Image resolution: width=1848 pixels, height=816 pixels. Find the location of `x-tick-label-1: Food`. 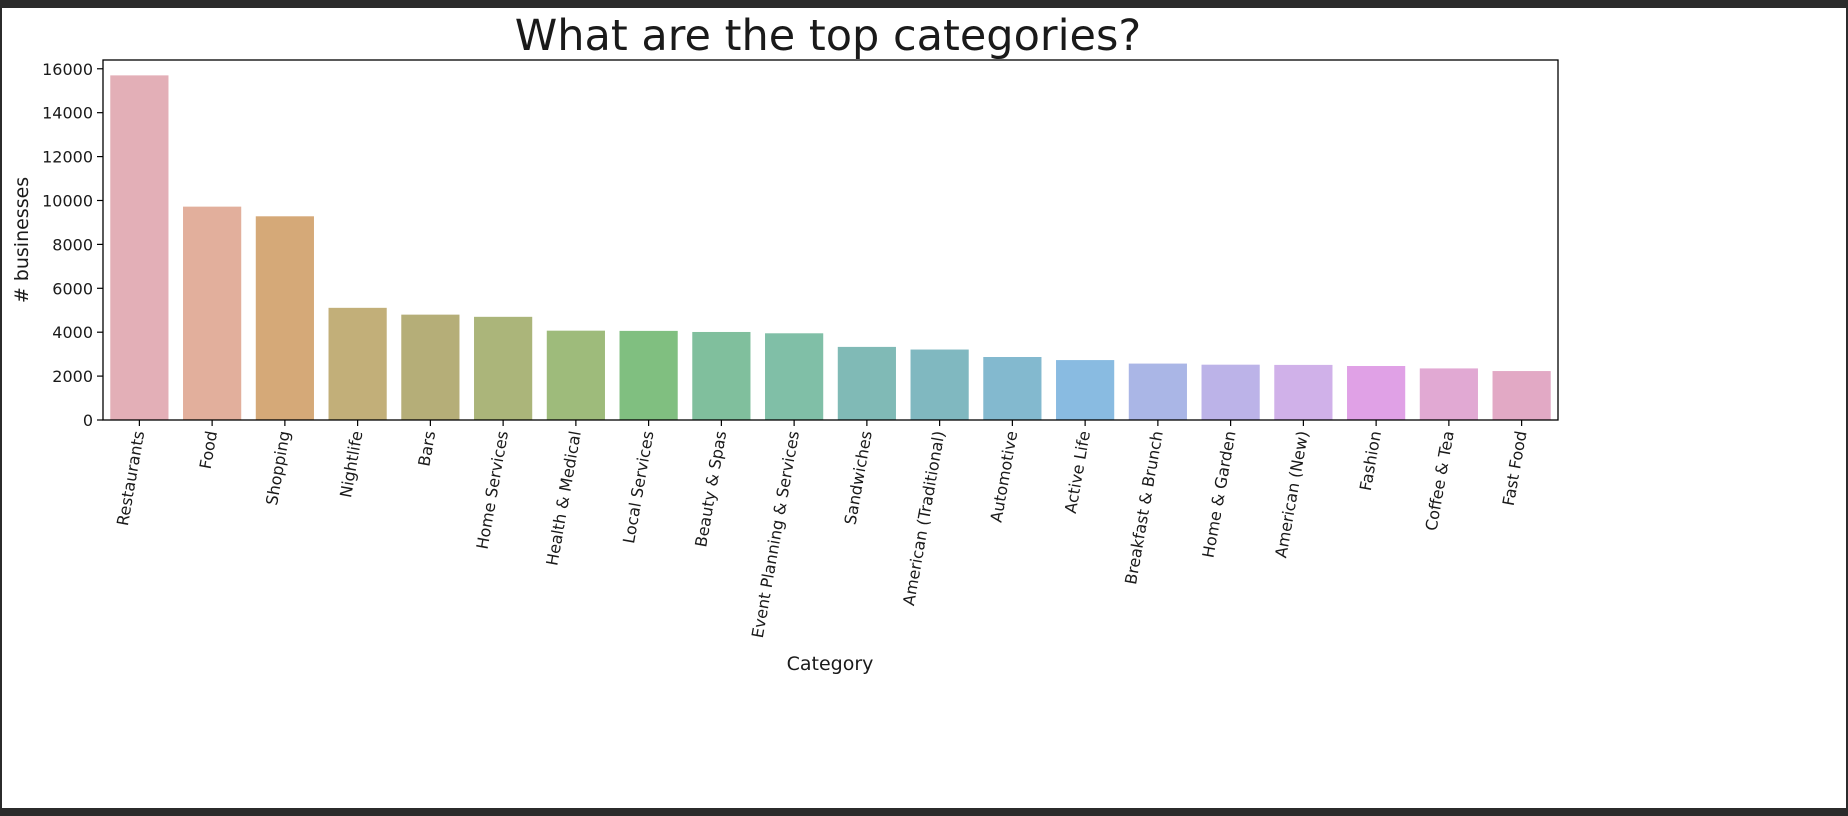

x-tick-label-1: Food is located at coordinates (208, 449).